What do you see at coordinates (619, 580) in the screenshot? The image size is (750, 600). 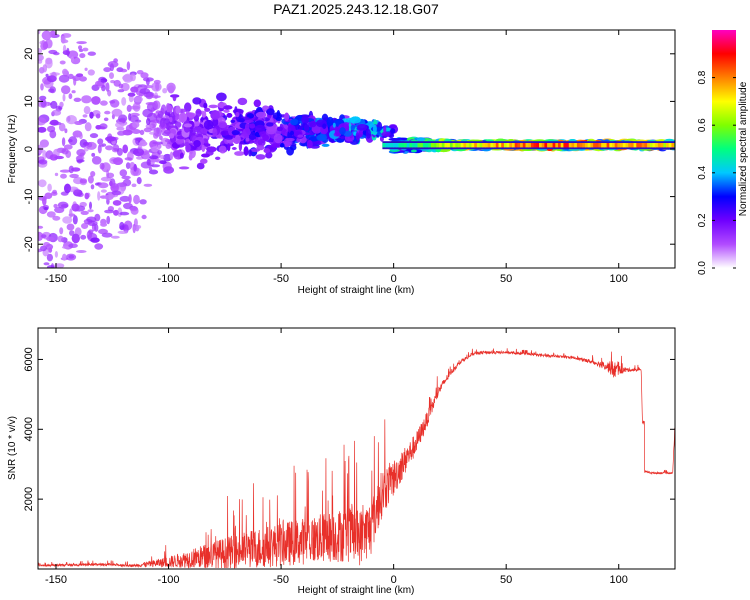 I see `snr-x-tick-label: 100` at bounding box center [619, 580].